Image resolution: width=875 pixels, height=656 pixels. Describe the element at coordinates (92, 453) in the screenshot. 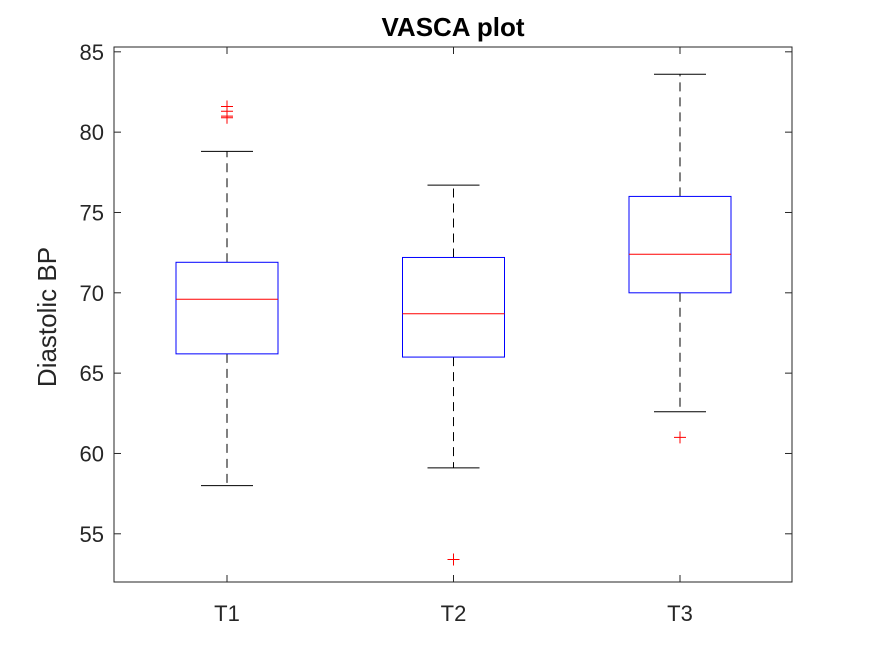

I see `y-tick-label: 60` at that location.